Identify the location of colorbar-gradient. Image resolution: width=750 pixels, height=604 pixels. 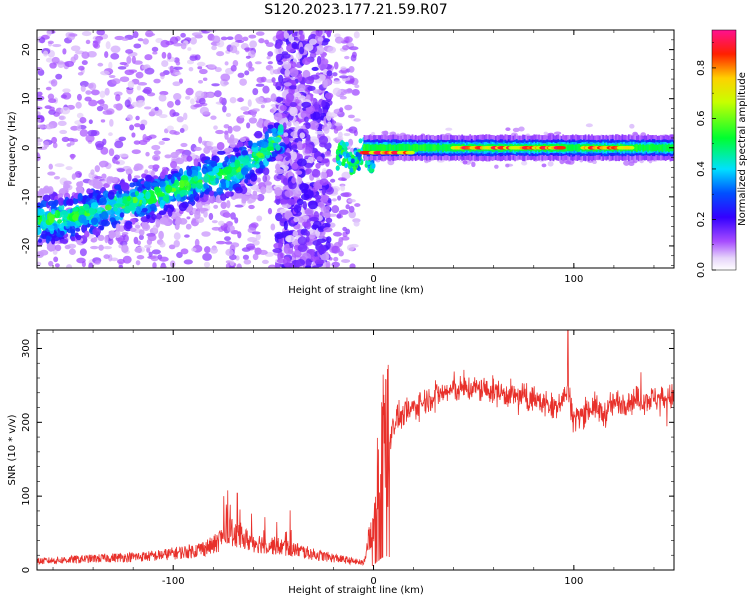
(724, 150).